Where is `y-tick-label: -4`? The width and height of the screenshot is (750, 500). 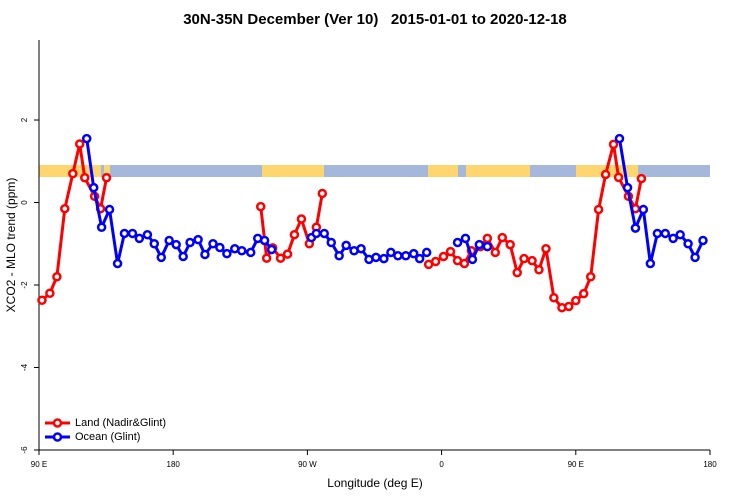 y-tick-label: -4 is located at coordinates (24, 367).